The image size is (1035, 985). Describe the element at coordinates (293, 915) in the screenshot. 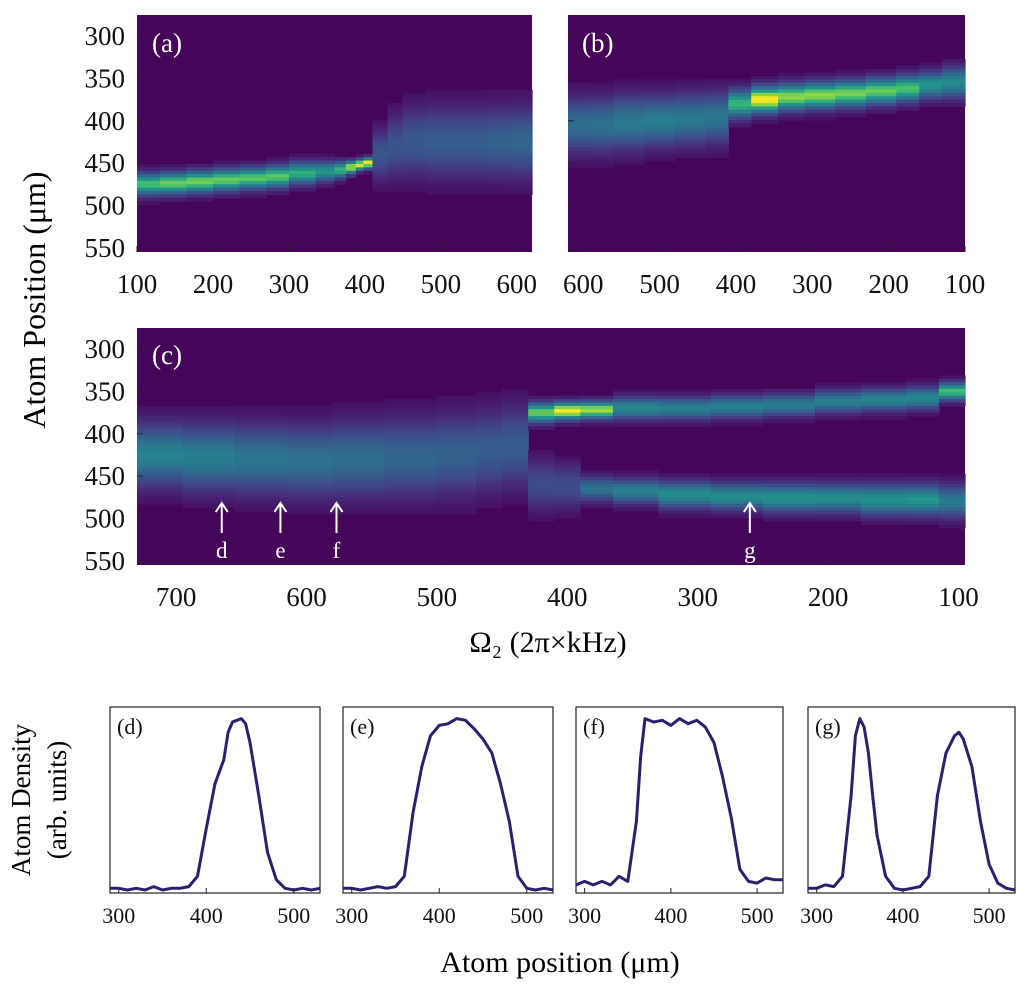

I see `x-tick-label-d: 500` at that location.